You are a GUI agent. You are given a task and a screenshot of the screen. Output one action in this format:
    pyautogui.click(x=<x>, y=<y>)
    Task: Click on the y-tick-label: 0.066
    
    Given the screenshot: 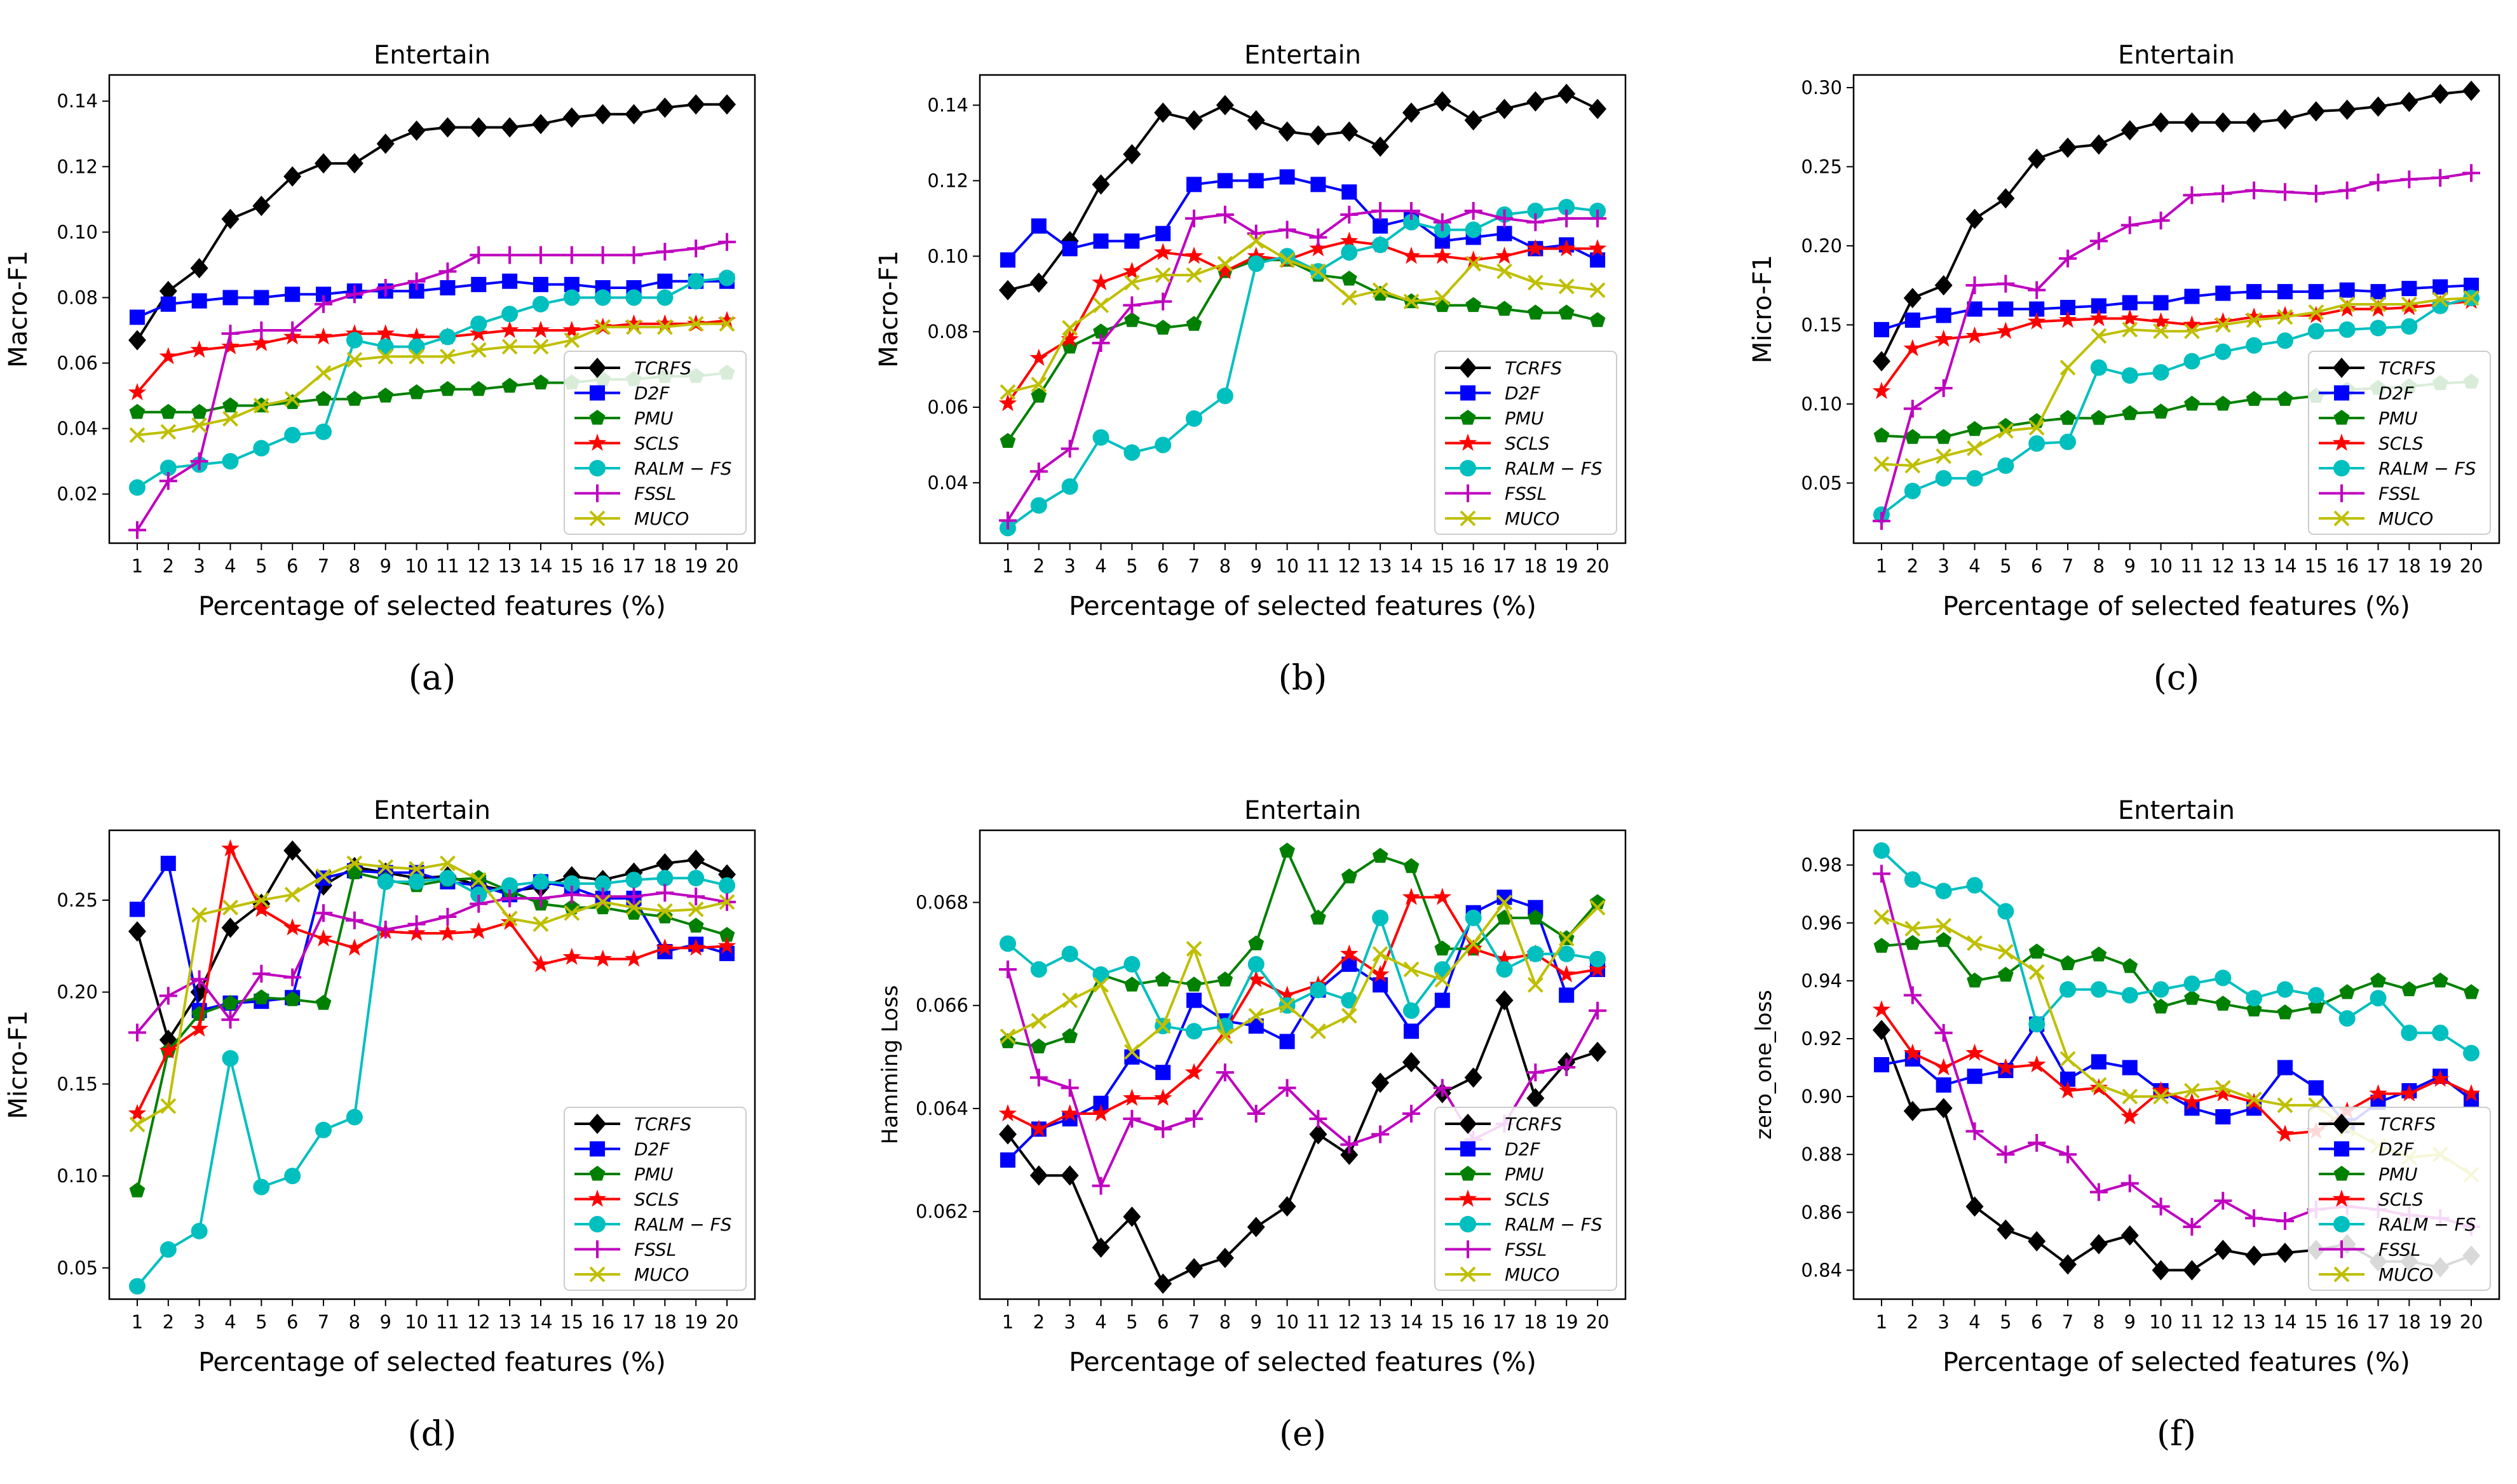 What is the action you would take?
    pyautogui.click(x=942, y=1006)
    